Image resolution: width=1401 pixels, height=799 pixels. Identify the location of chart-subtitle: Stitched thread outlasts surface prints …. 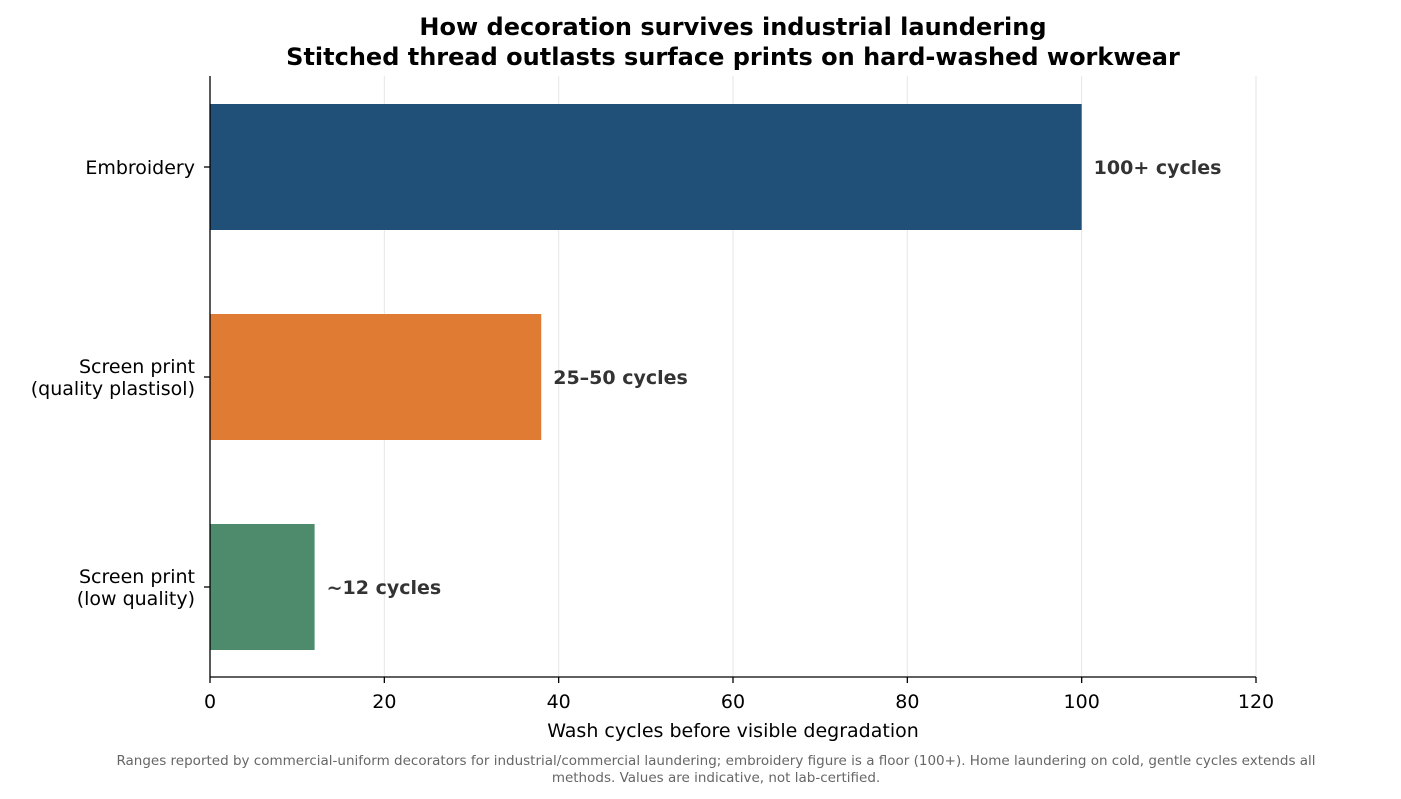
(733, 57).